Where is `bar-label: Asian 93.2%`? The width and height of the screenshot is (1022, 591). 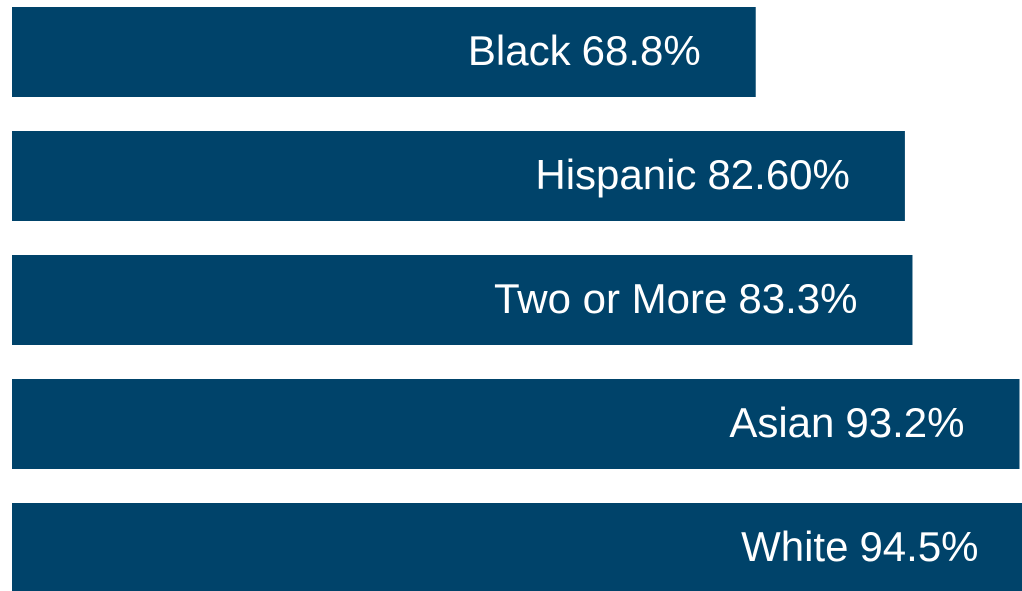 bar-label: Asian 93.2% is located at coordinates (846, 422).